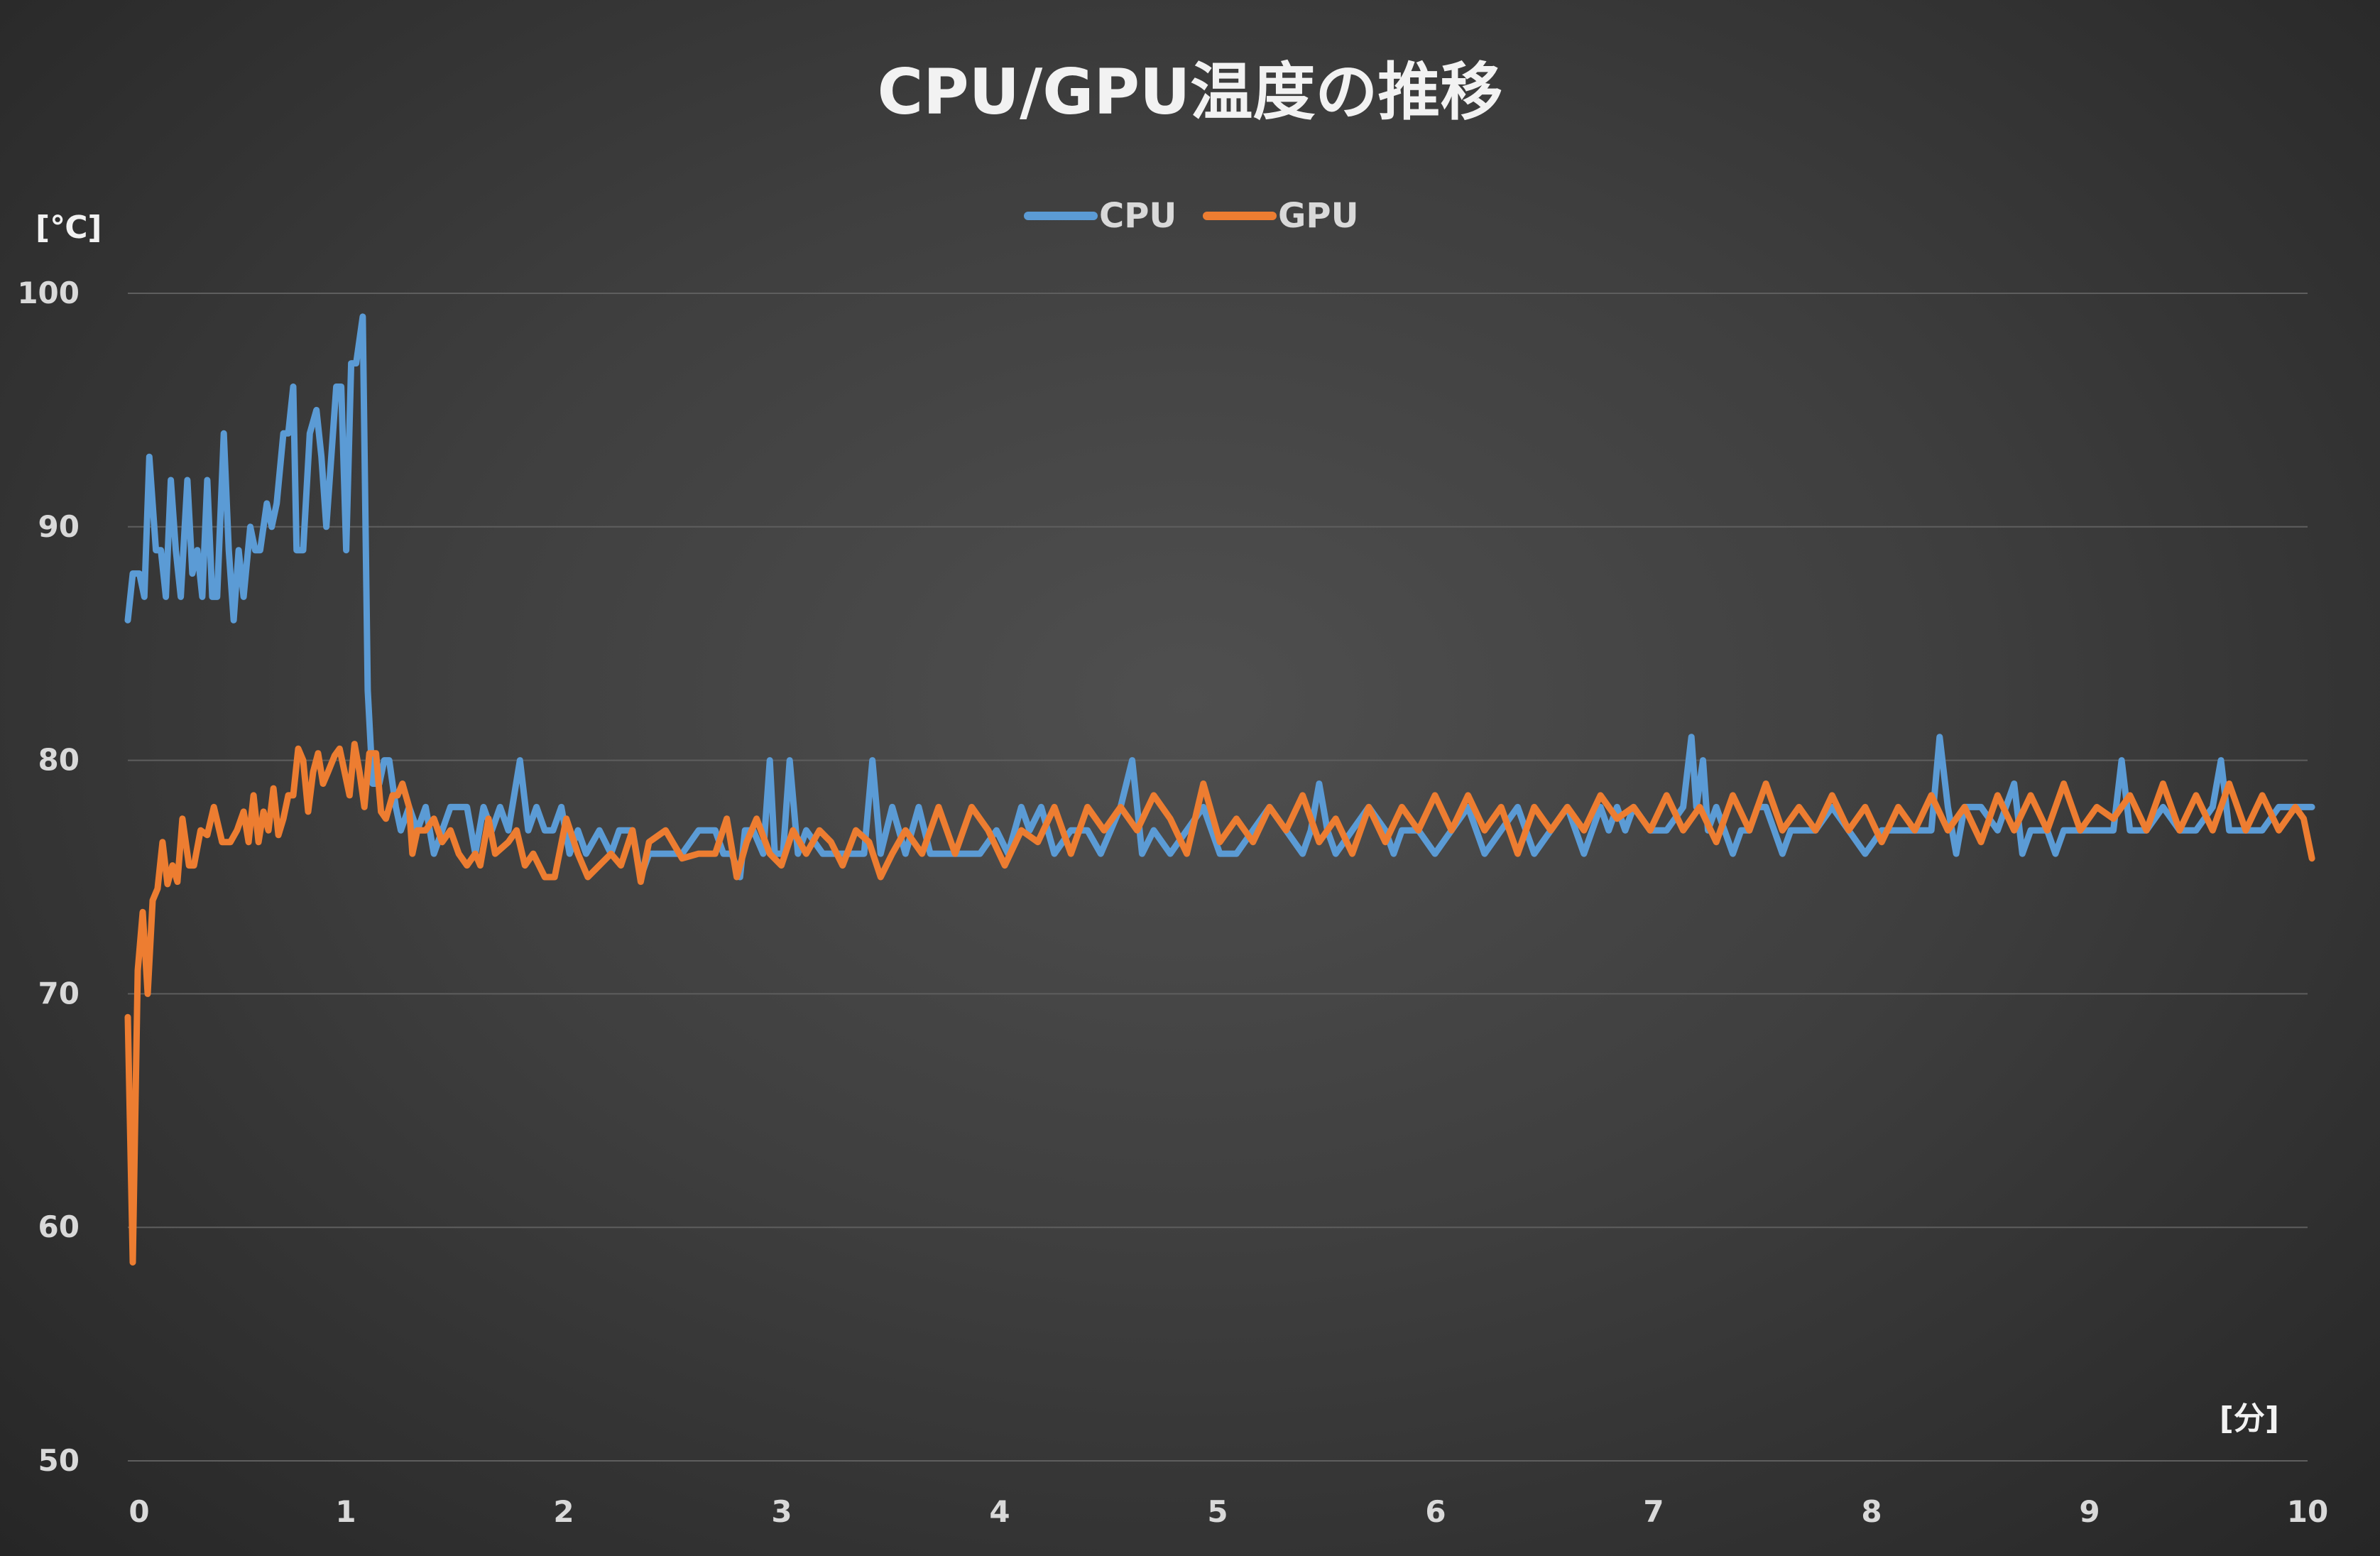 The width and height of the screenshot is (2380, 1556). I want to click on legend-cpu-label: CPU, so click(1138, 216).